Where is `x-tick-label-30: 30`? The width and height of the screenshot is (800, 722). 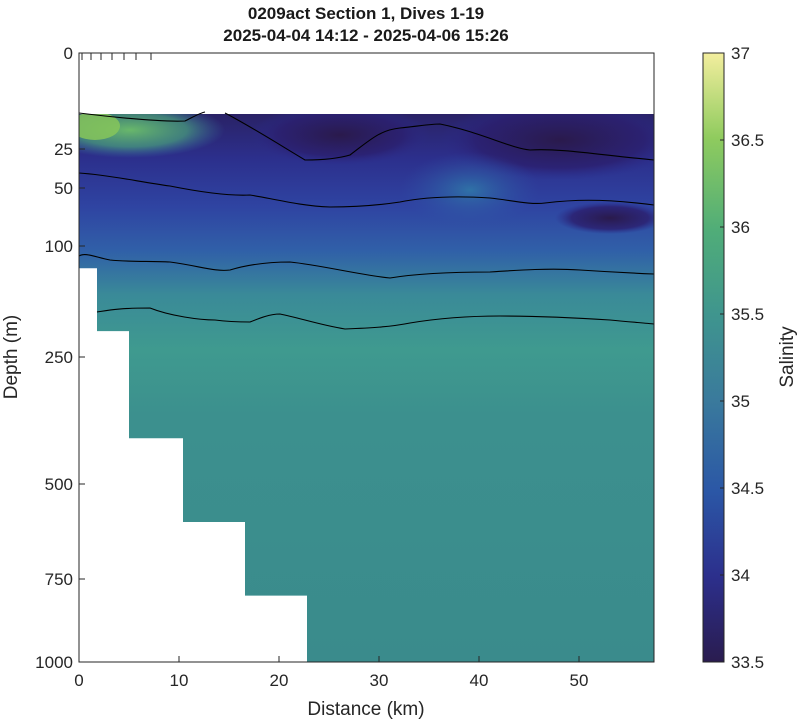
x-tick-label-30: 30 is located at coordinates (379, 680).